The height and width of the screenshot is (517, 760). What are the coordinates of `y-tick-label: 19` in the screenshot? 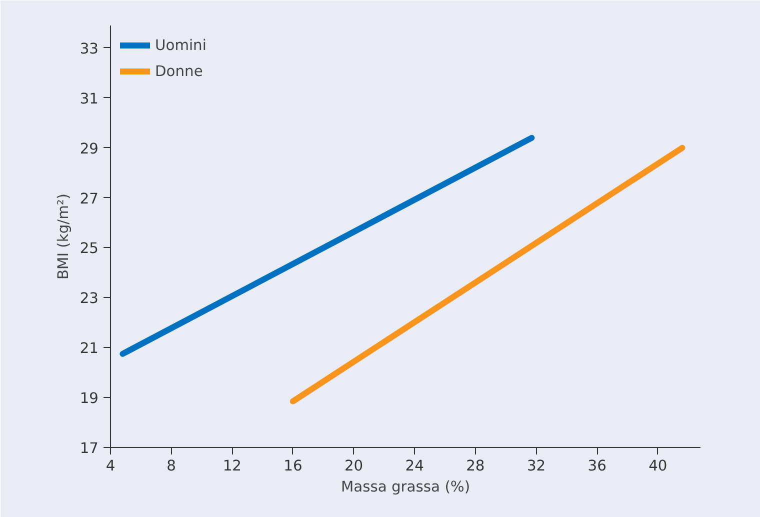 It's located at (89, 399).